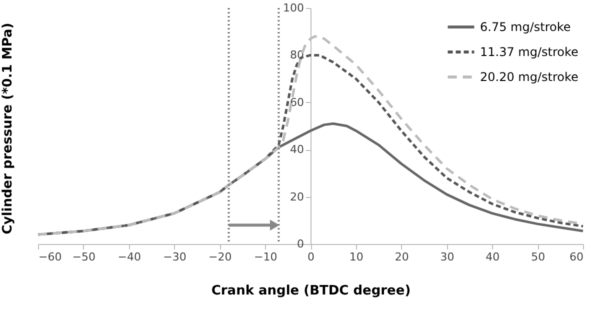 The height and width of the screenshot is (334, 611). I want to click on x-tick-label: 60, so click(577, 257).